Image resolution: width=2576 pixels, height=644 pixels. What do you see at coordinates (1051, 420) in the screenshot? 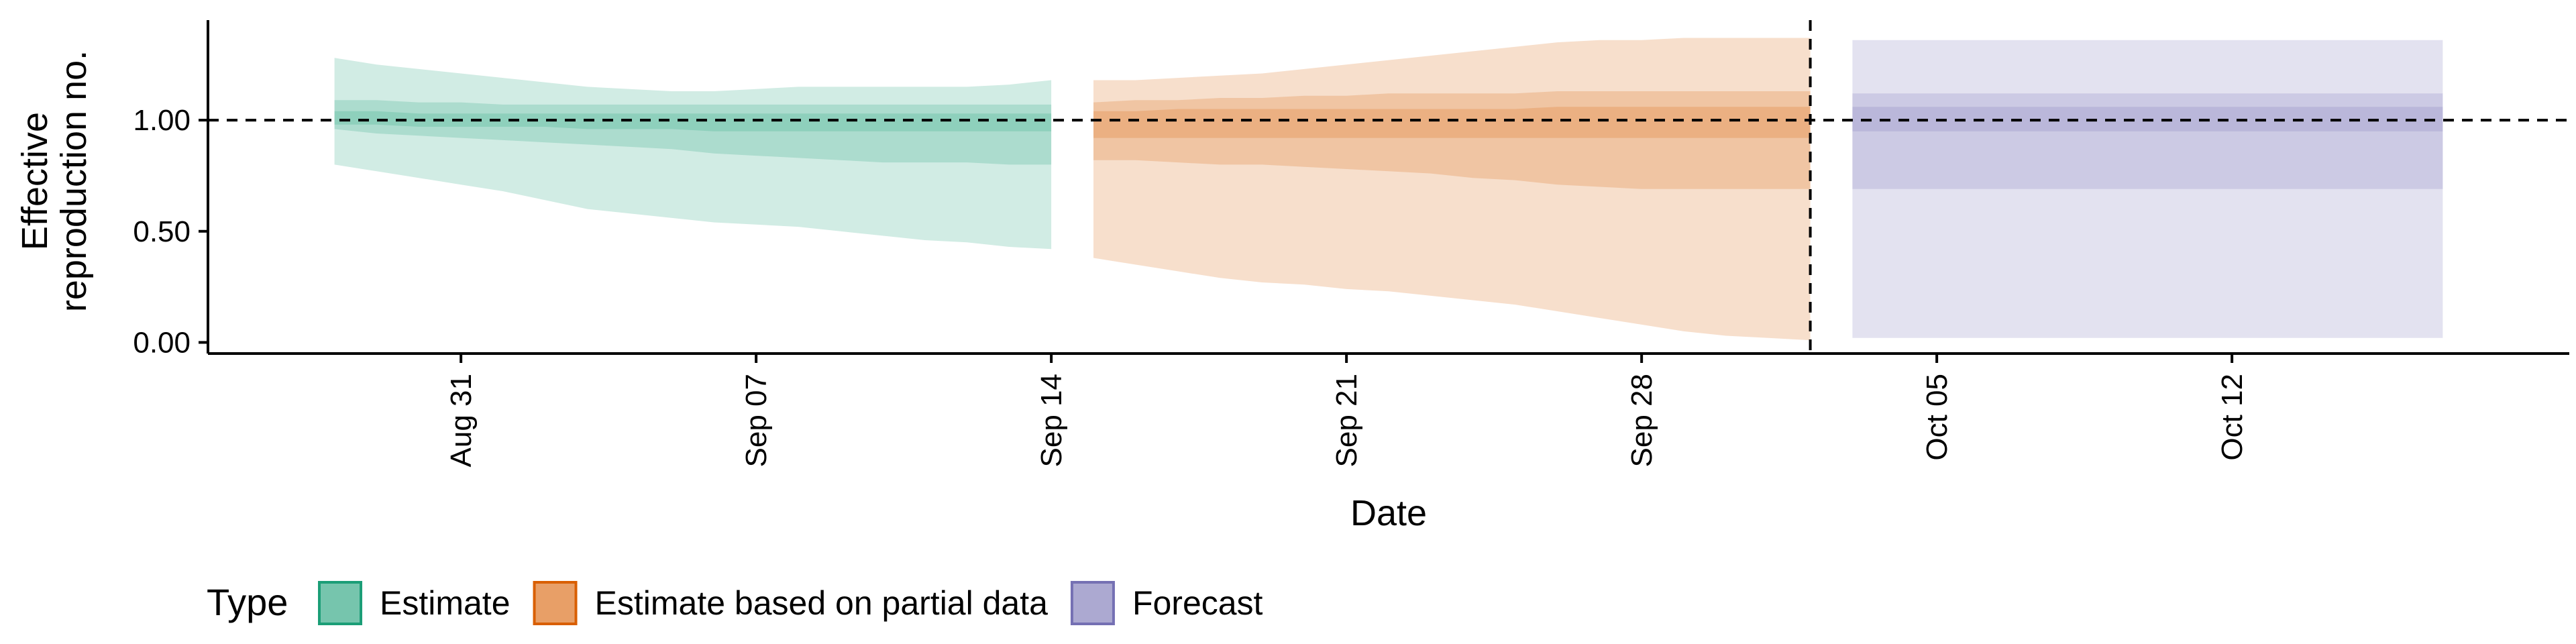
I see `x-tick-label: Sep 14` at bounding box center [1051, 420].